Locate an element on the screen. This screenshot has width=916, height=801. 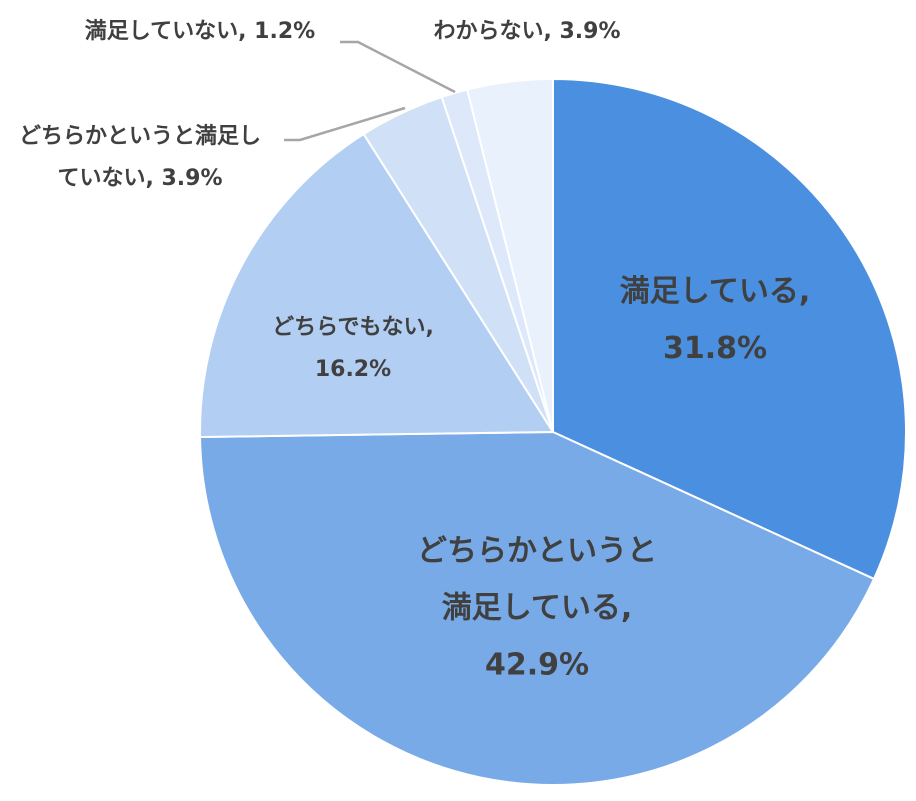
category-label: どちらかというと満足していない, is located at coordinates (139, 157).